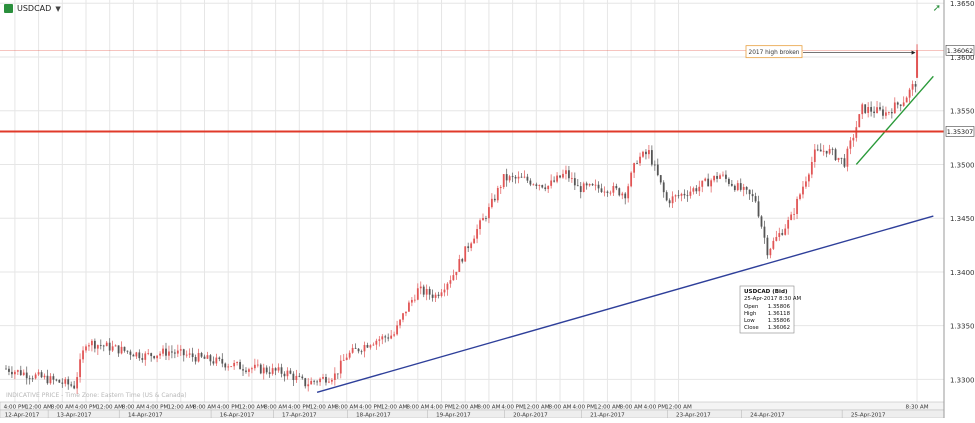 Image resolution: width=975 pixels, height=423 pixels. What do you see at coordinates (868, 416) in the screenshot?
I see `x-date-label: 25-Apr-2017` at bounding box center [868, 416].